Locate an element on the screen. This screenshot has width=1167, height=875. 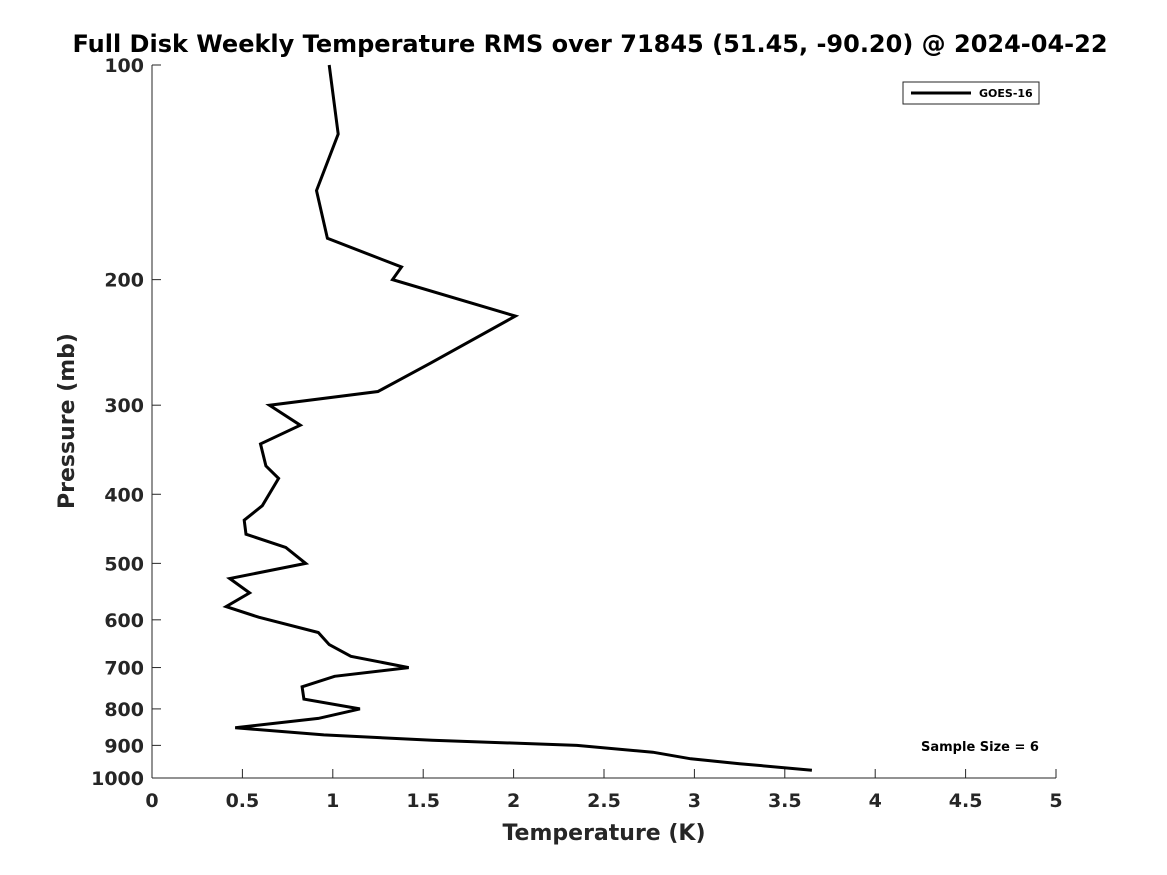
x-tick-label: 4.5 is located at coordinates (966, 801).